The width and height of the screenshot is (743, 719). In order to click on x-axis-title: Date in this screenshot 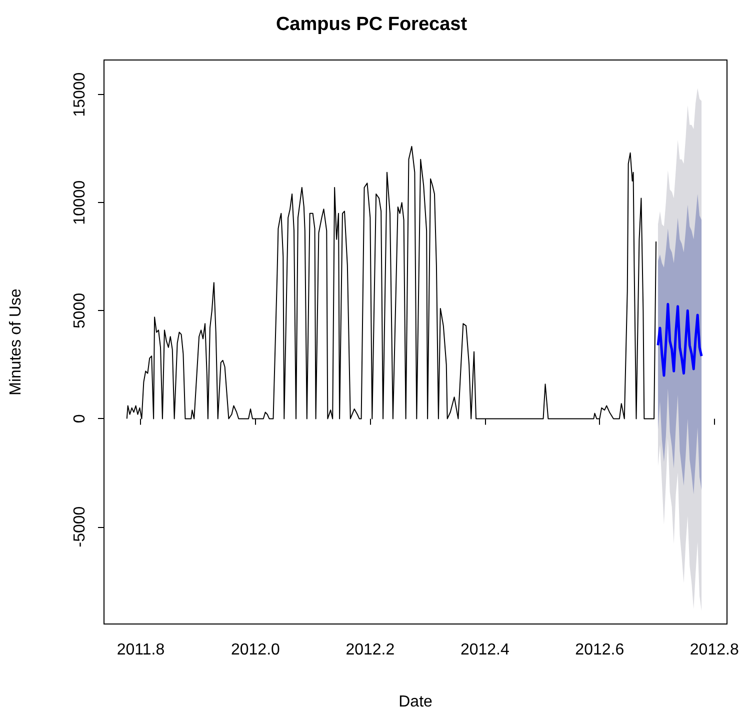, I will do `click(415, 702)`.